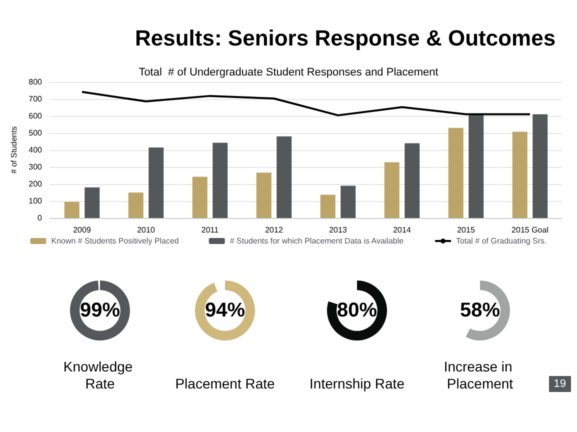  What do you see at coordinates (288, 72) in the screenshot?
I see `chart-subtitle: Total # of Undergraduate Student Responses and Placement` at bounding box center [288, 72].